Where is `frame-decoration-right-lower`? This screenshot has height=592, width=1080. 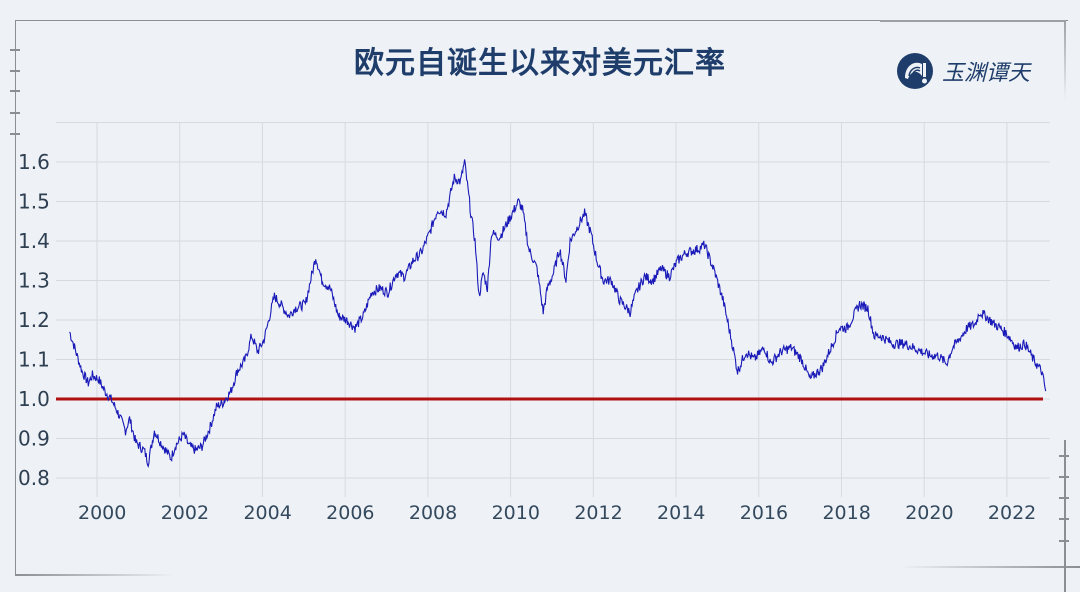
frame-decoration-right-lower is located at coordinates (1065, 516).